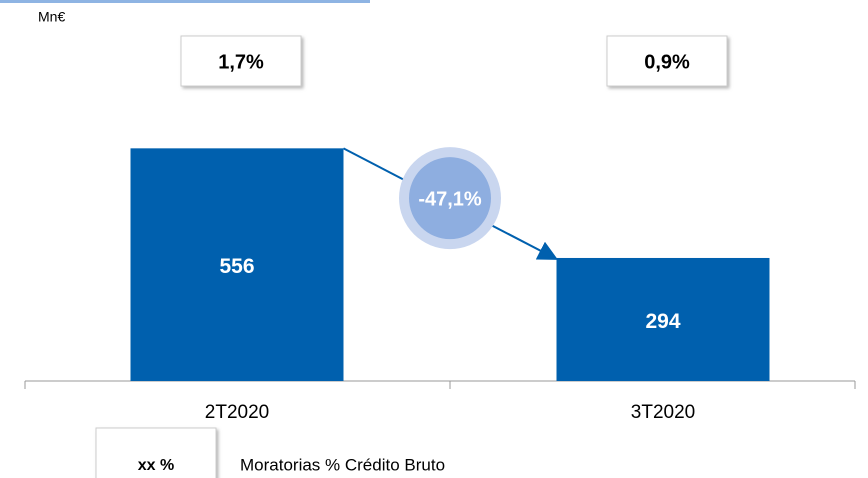 This screenshot has height=478, width=868. I want to click on ratio-label: 1,7%, so click(241, 62).